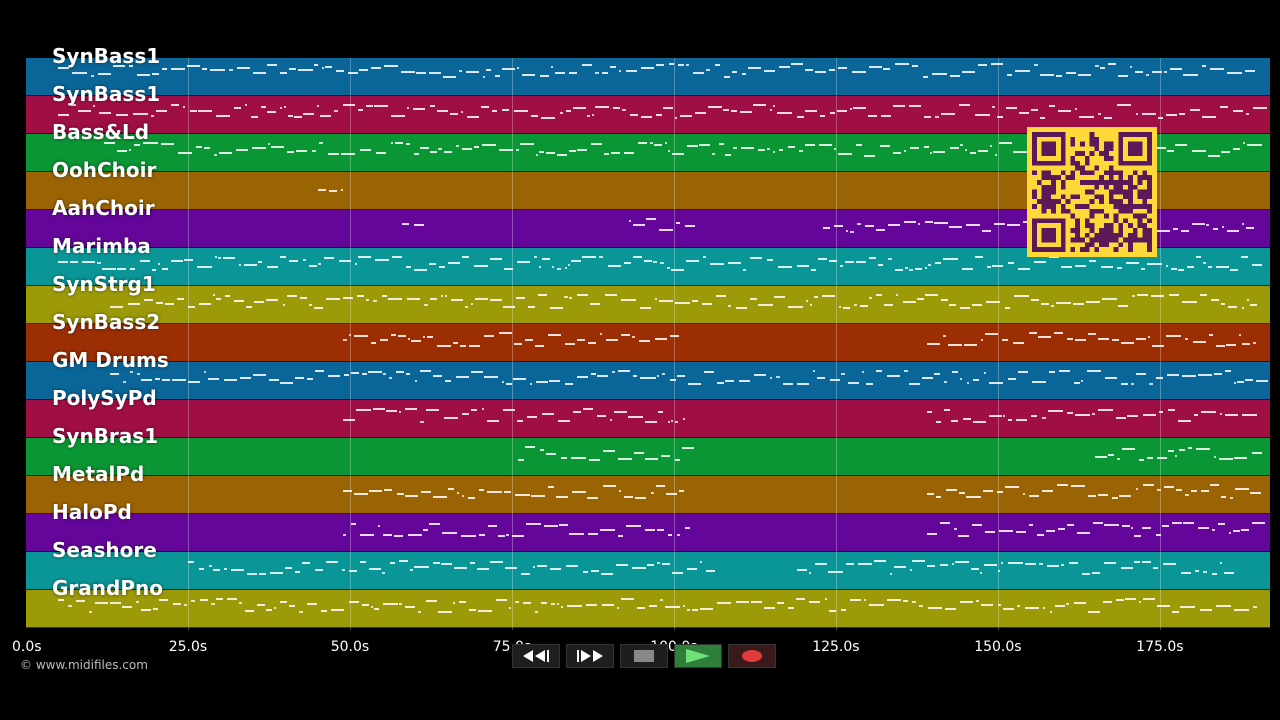 Image resolution: width=1280 pixels, height=720 pixels. What do you see at coordinates (536, 656) in the screenshot?
I see `rewind-button` at bounding box center [536, 656].